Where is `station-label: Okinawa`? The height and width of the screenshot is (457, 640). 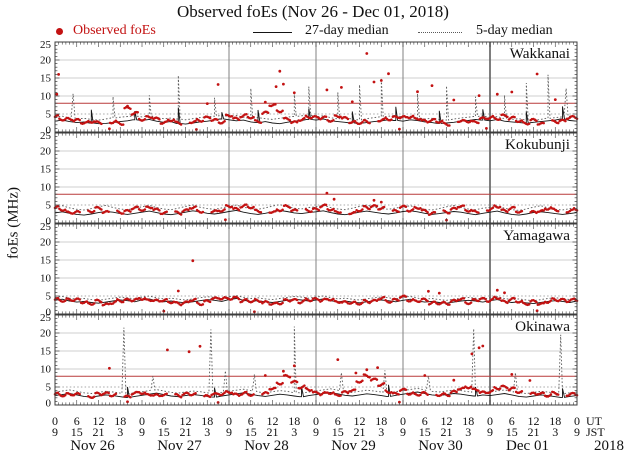 station-label: Okinawa is located at coordinates (542, 326).